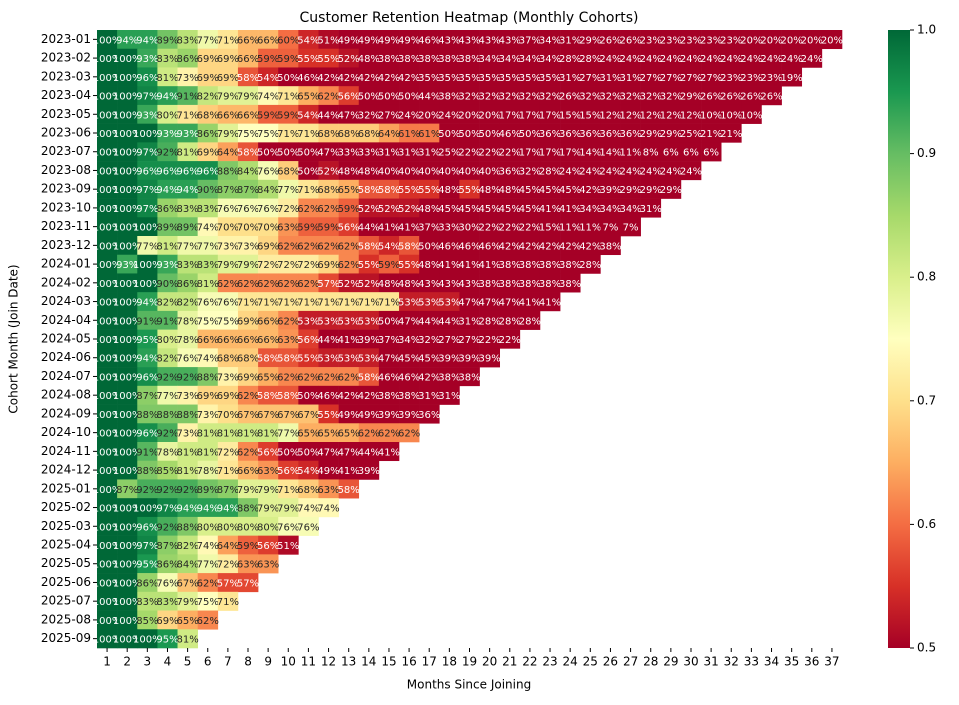 This screenshot has height=705, width=959. I want to click on cell-label: 50%, so click(469, 134).